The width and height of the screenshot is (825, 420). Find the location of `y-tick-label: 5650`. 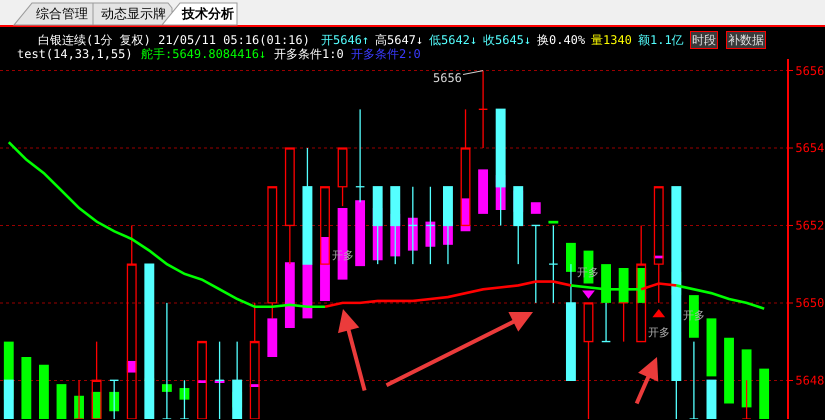

y-tick-label: 5650 is located at coordinates (809, 303).